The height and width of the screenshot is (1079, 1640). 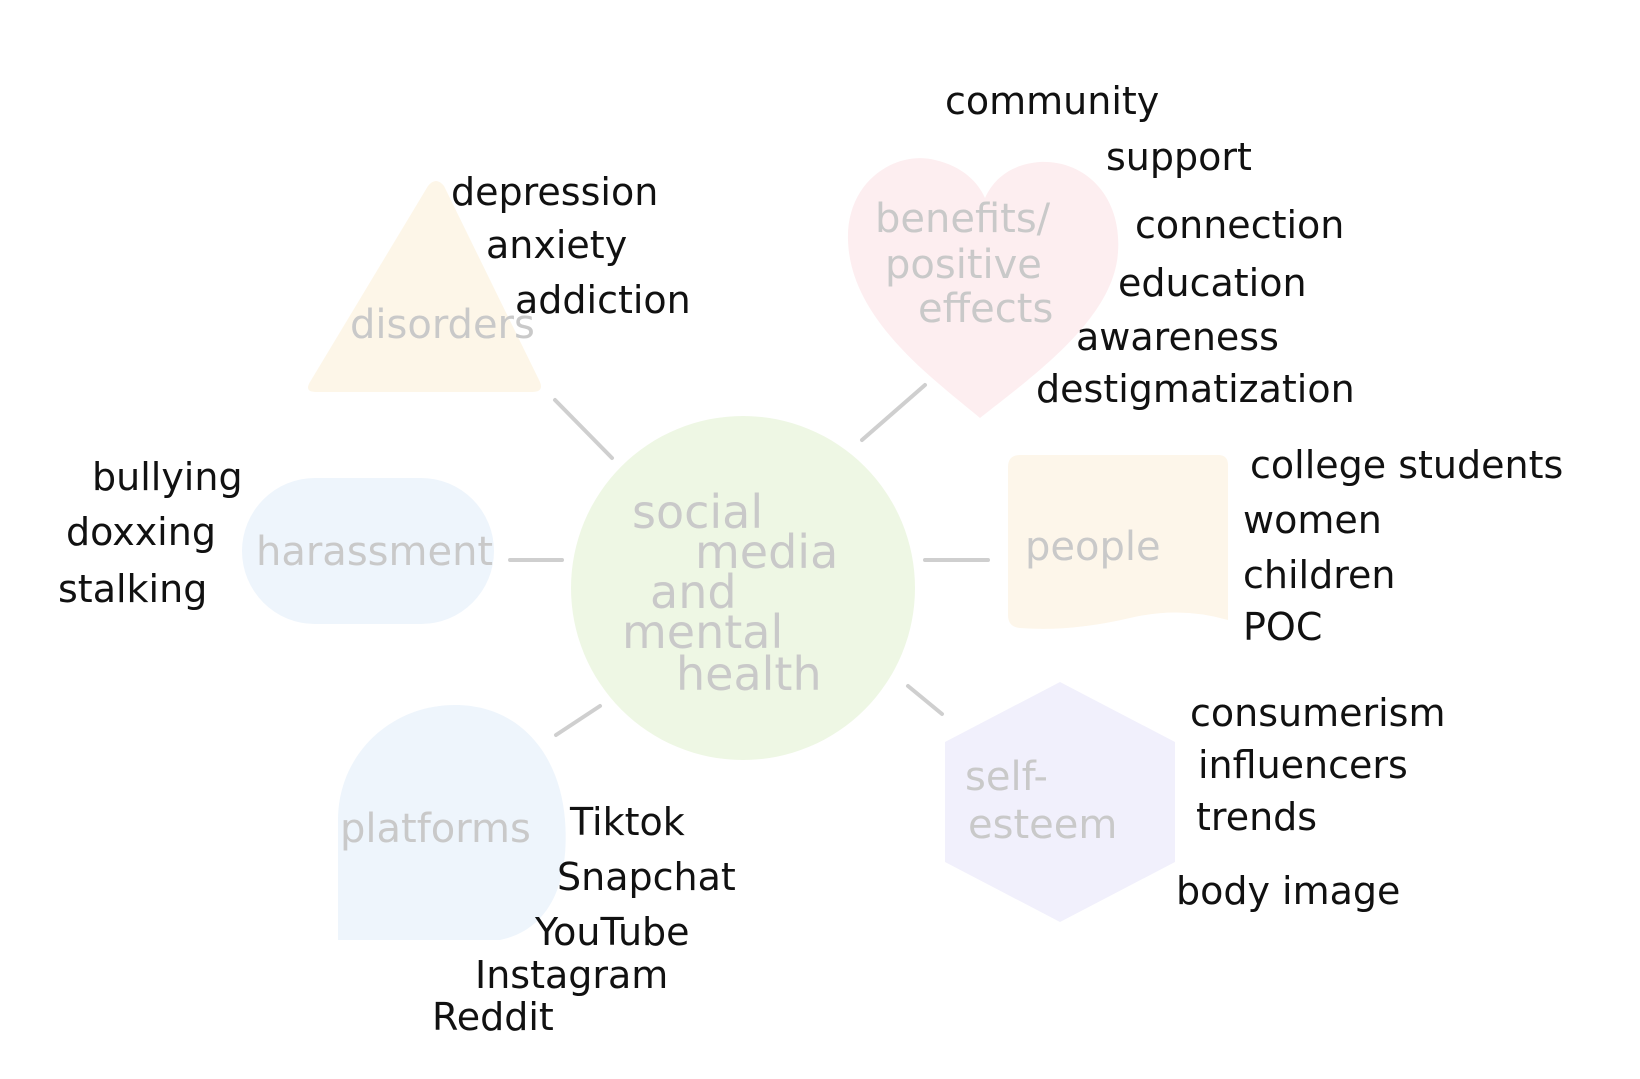 What do you see at coordinates (442, 325) in the screenshot?
I see `disorders-label: disorders` at bounding box center [442, 325].